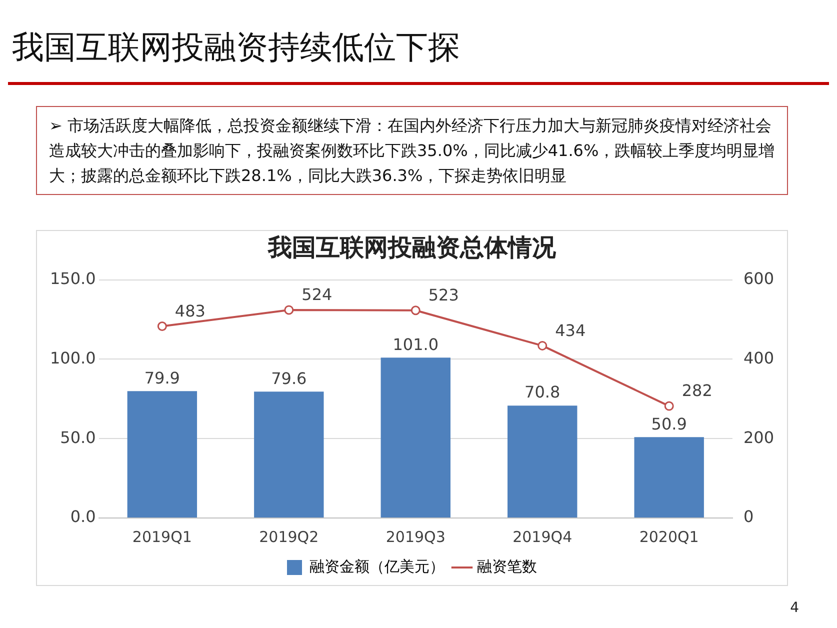 This screenshot has width=837, height=628. What do you see at coordinates (542, 392) in the screenshot?
I see `data-label: 70.8` at bounding box center [542, 392].